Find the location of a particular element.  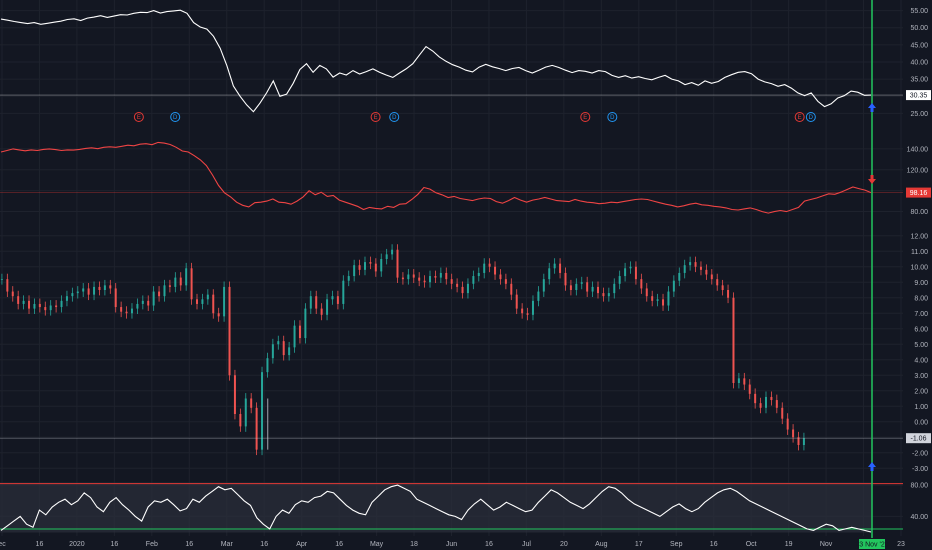

x-tick-label: Mar is located at coordinates (227, 544).